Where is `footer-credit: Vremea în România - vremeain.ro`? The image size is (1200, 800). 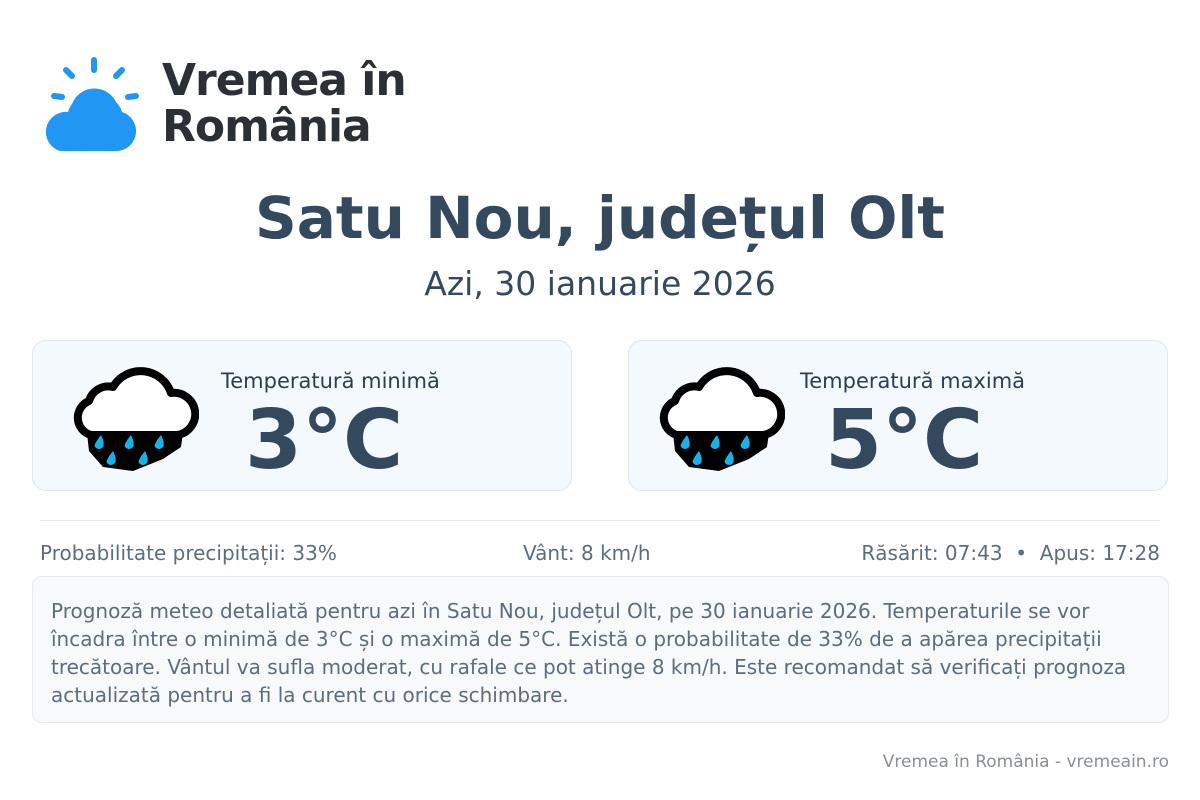 footer-credit: Vremea în România - vremeain.ro is located at coordinates (1025, 762).